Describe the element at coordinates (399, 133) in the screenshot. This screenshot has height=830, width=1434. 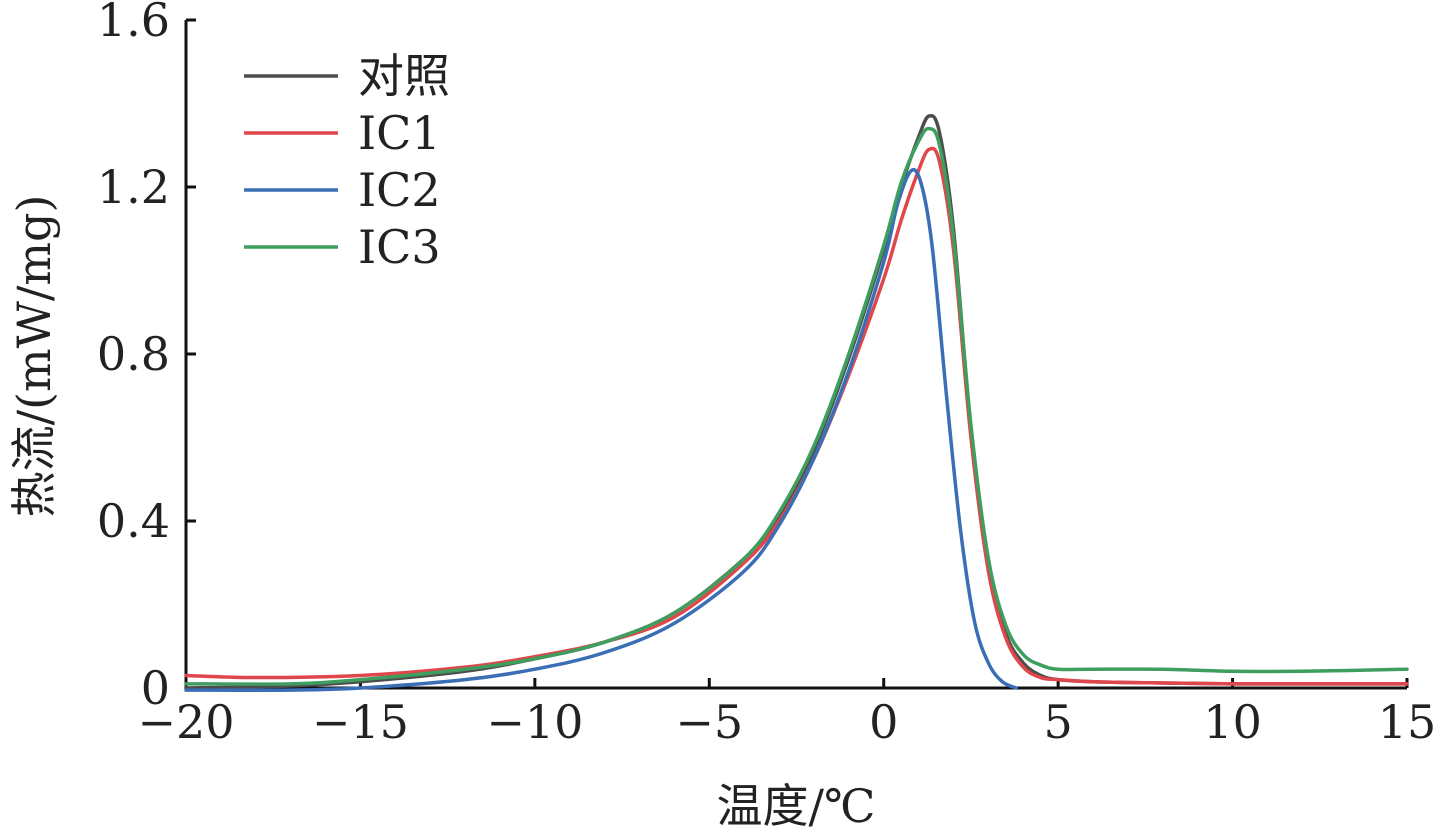
I see `legend-label: IC1` at that location.